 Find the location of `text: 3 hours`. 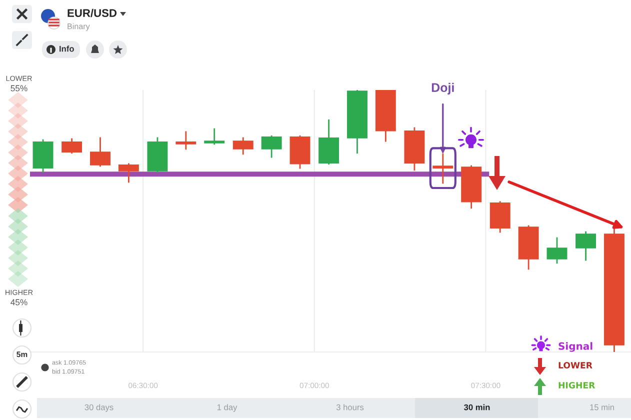

text: 3 hours is located at coordinates (350, 407).